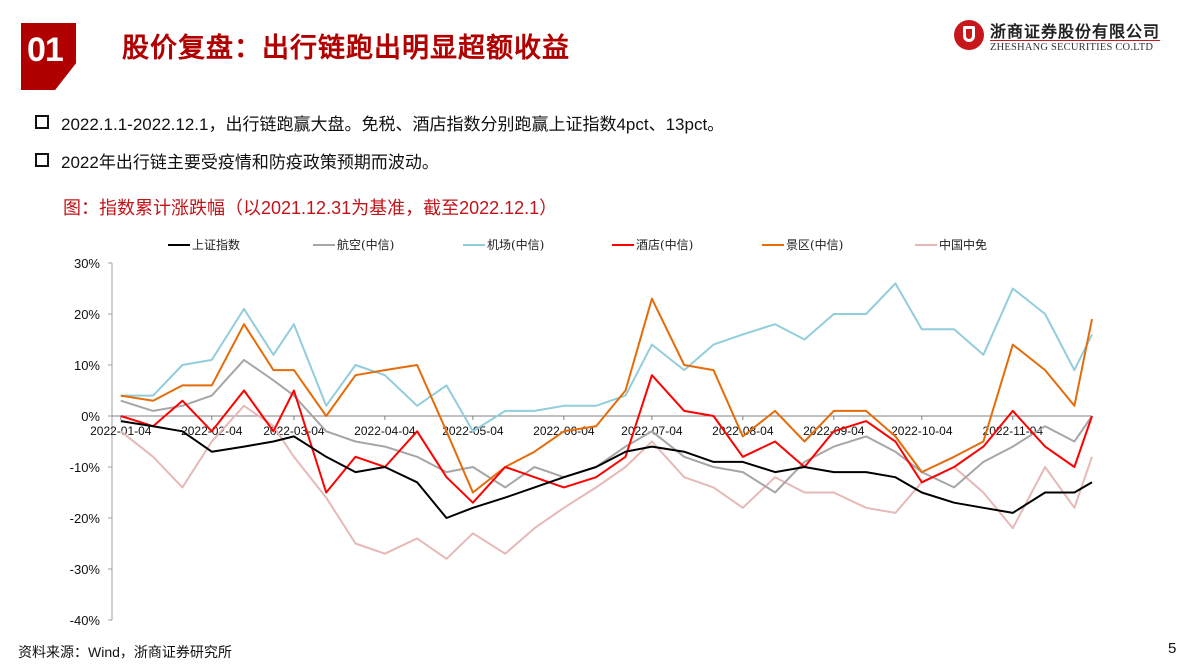 The height and width of the screenshot is (669, 1190). What do you see at coordinates (45, 50) in the screenshot?
I see `section-number: 01` at bounding box center [45, 50].